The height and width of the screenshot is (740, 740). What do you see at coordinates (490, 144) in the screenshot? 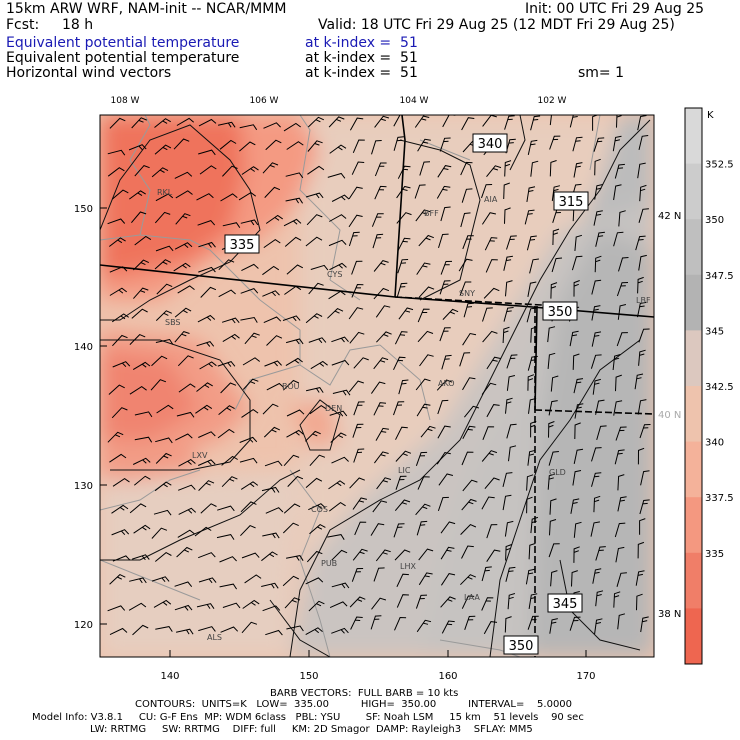
I see `contour-label: 340` at bounding box center [490, 144].